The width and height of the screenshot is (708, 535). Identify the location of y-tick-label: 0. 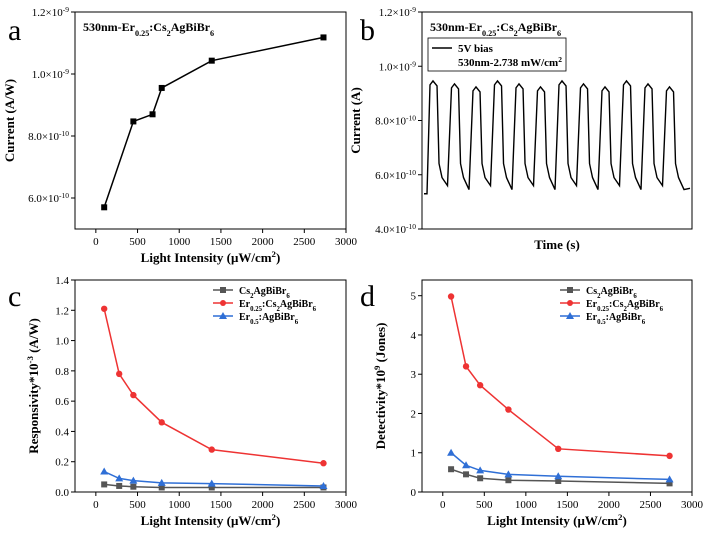
(414, 493).